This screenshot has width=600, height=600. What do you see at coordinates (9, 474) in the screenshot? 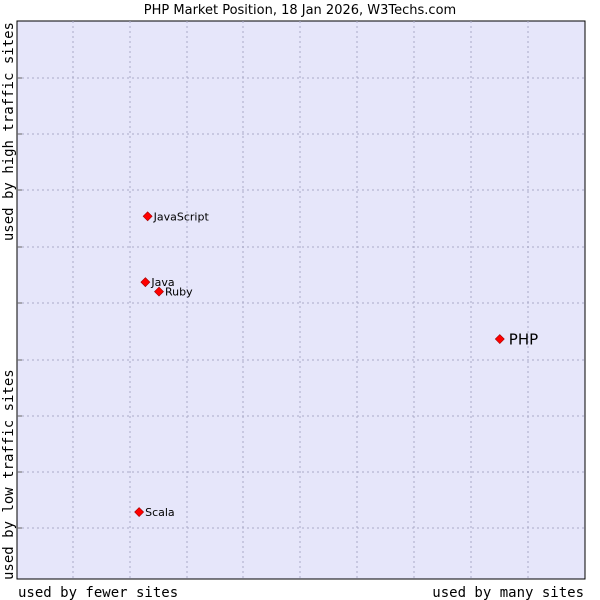
I see `y-axis-label-bottom: used by low traffic sites` at bounding box center [9, 474].